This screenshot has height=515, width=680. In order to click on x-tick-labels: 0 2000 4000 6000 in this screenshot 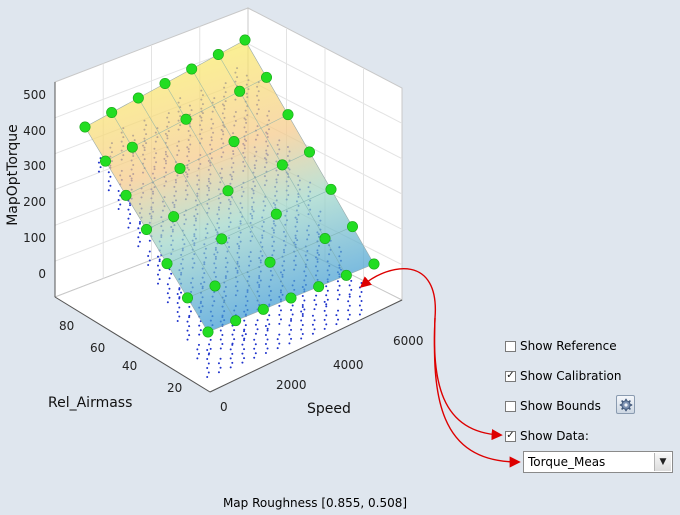, I will do `click(322, 374)`.